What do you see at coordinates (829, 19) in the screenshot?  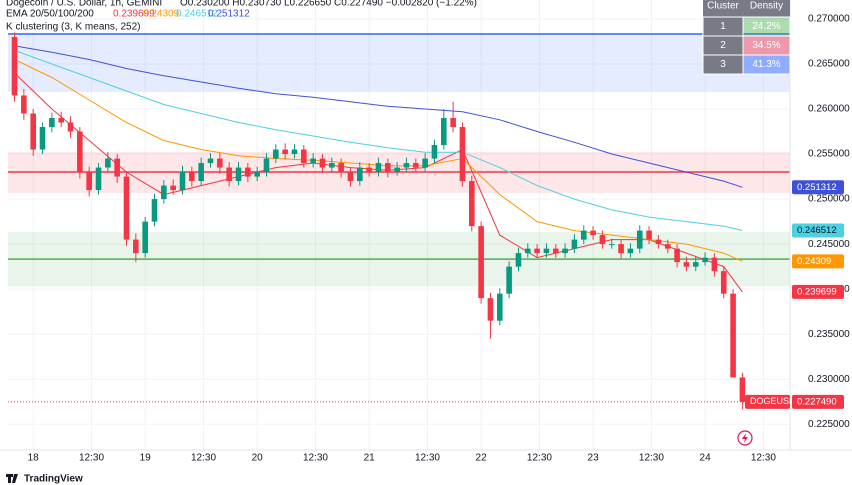 I see `y-tick-label: 0.270000` at bounding box center [829, 19].